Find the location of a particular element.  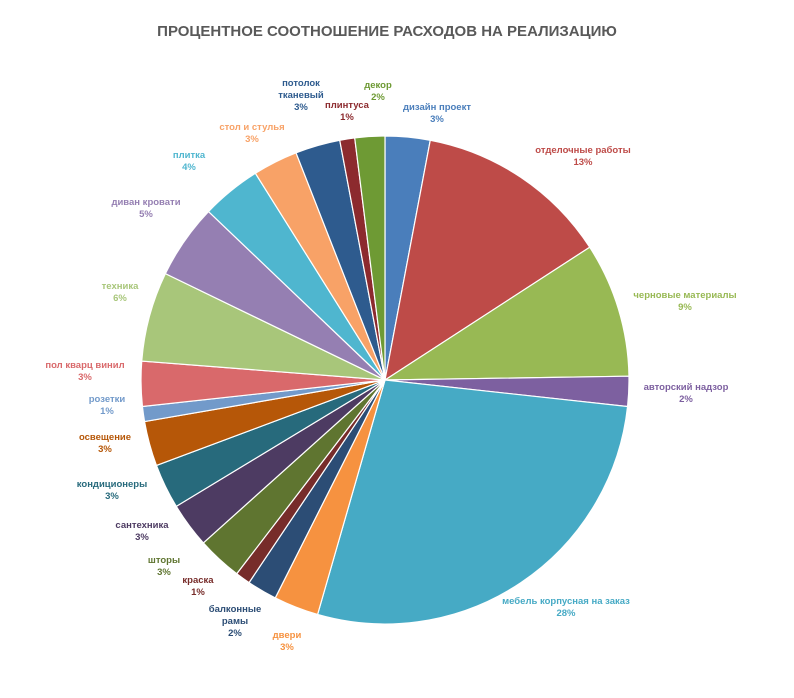

slice-label: балконные рамы 2% is located at coordinates (235, 621).